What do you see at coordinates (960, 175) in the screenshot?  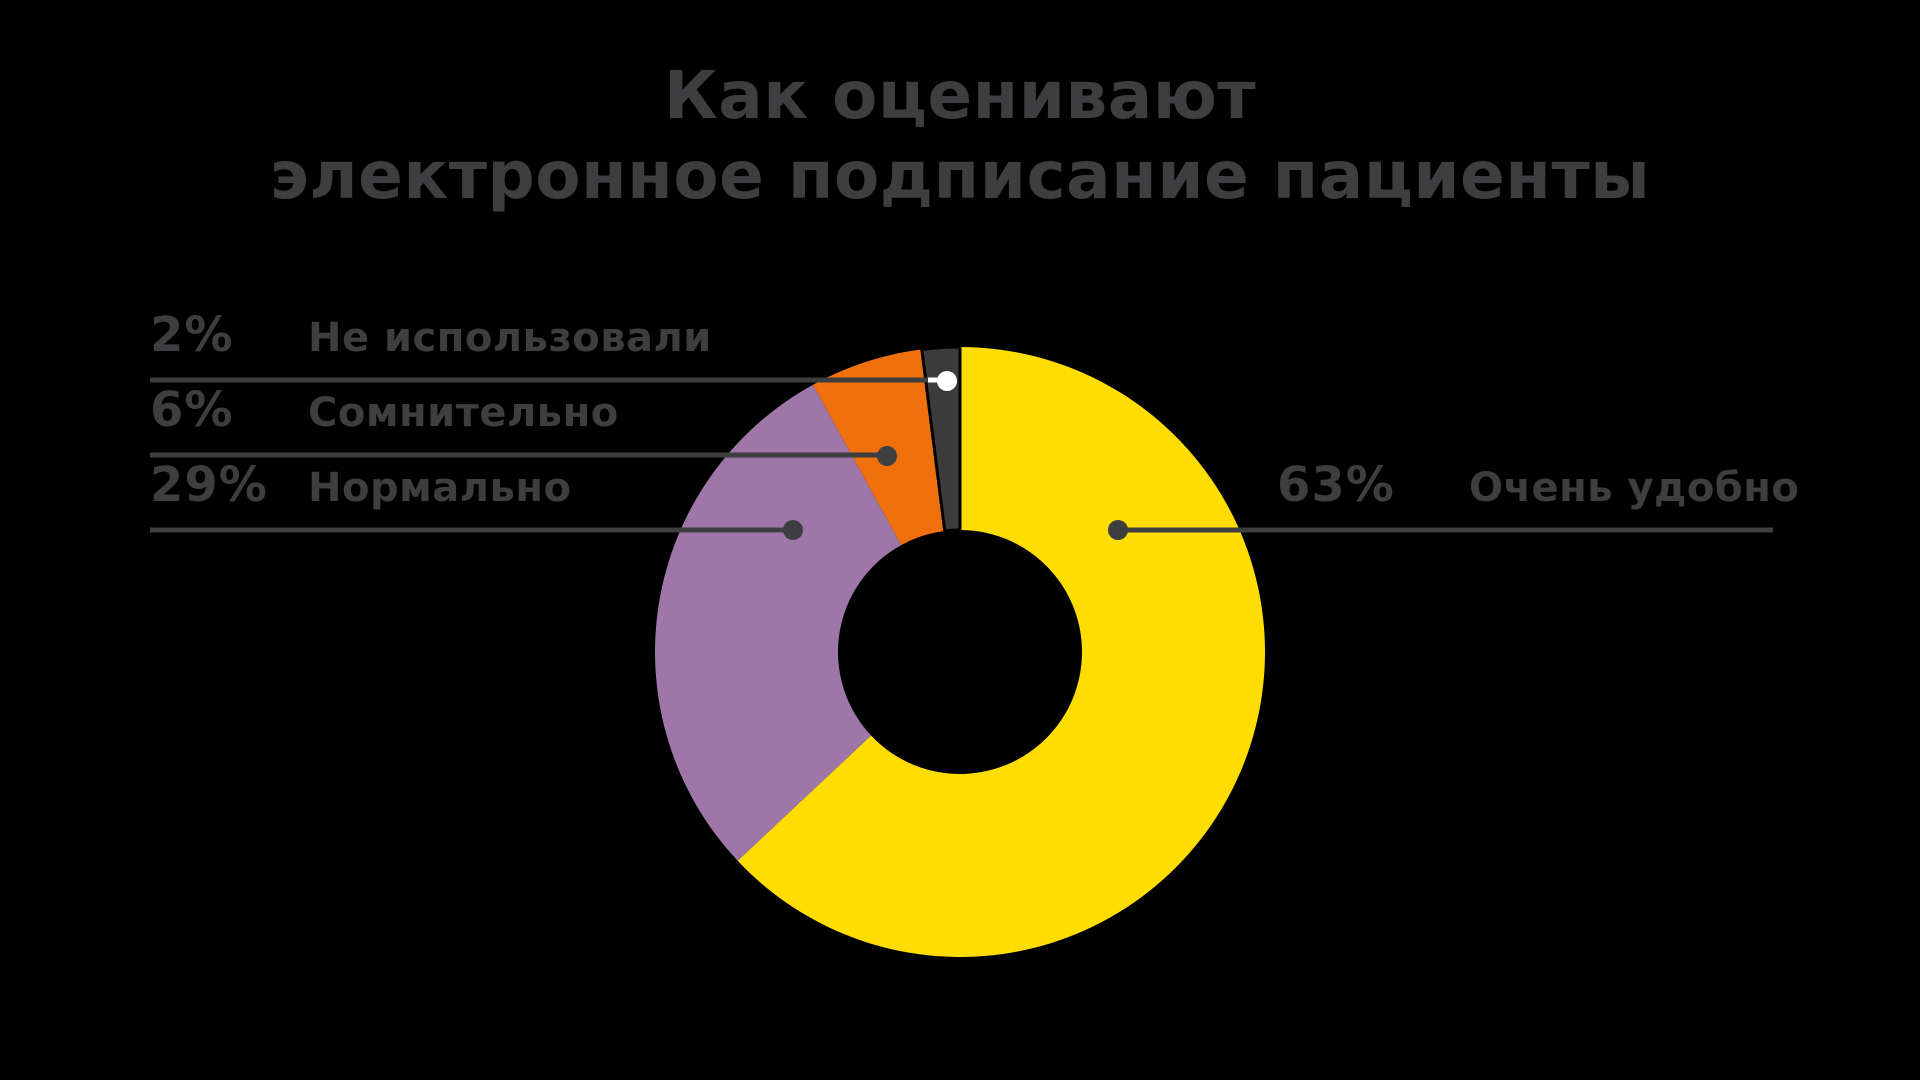 I see `chart-title-line2: электронное подписание пациенты` at bounding box center [960, 175].